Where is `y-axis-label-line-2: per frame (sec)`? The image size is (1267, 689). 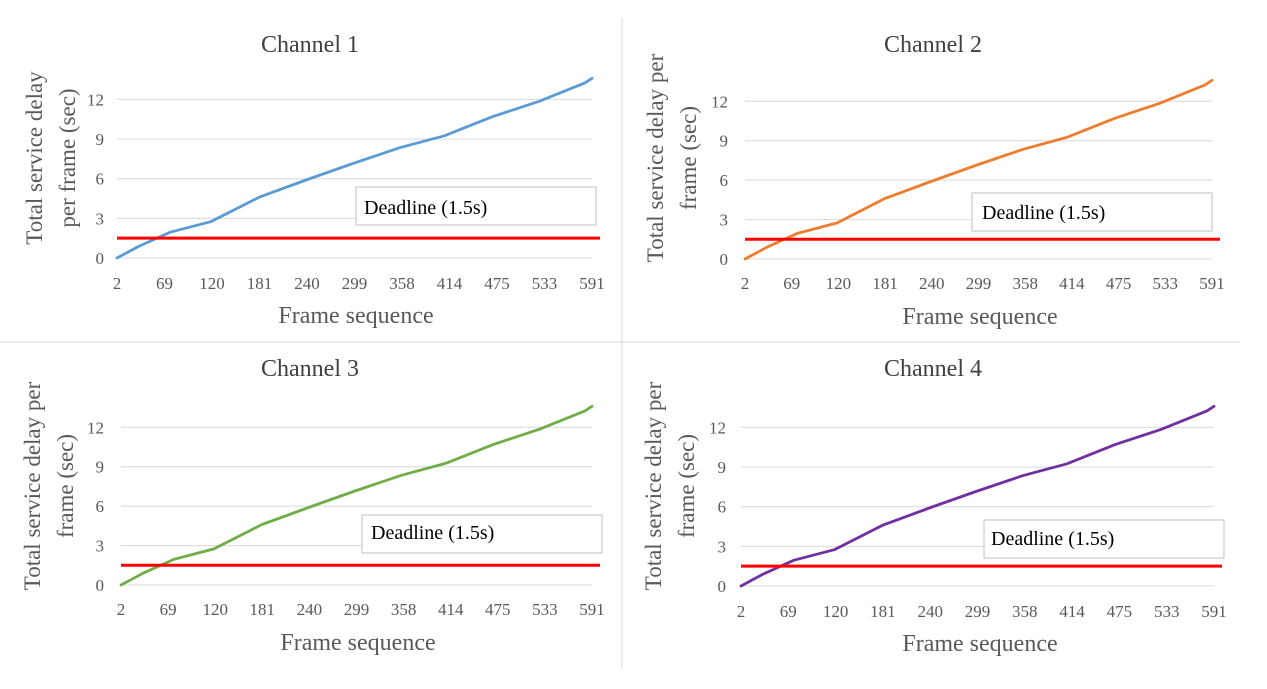 y-axis-label-line-2: per frame (sec) is located at coordinates (67, 157).